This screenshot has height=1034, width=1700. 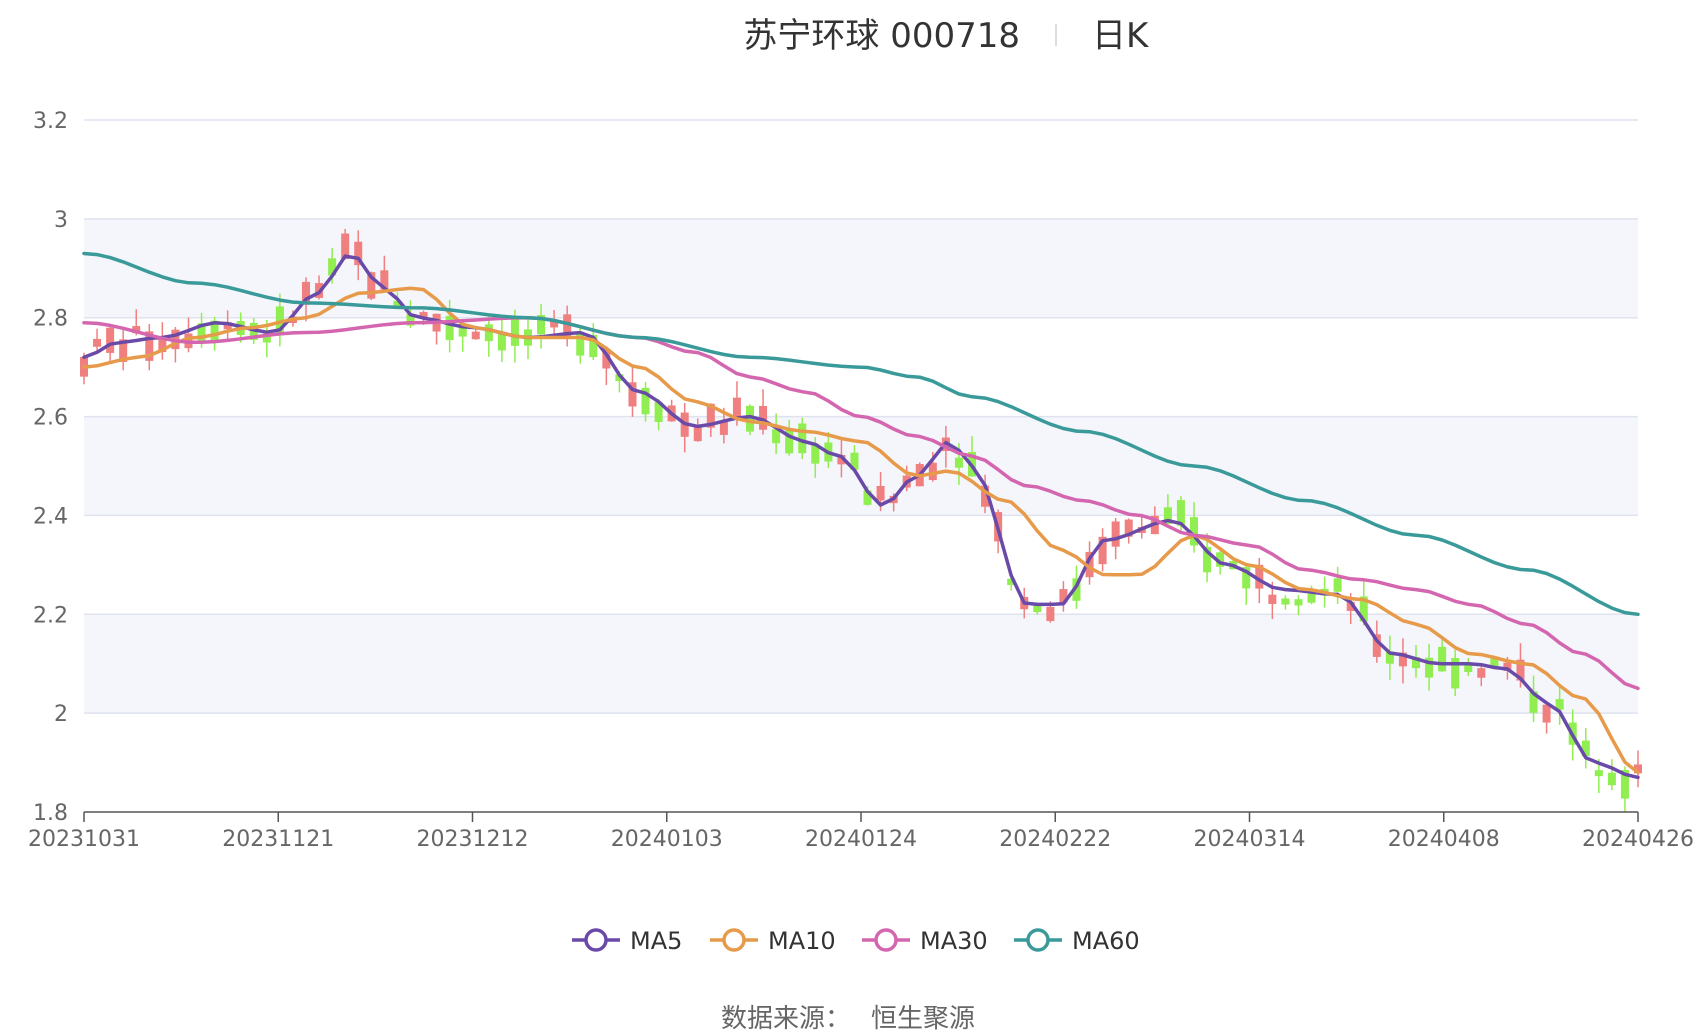 What do you see at coordinates (1106, 941) in the screenshot?
I see `legend-label: MA60` at bounding box center [1106, 941].